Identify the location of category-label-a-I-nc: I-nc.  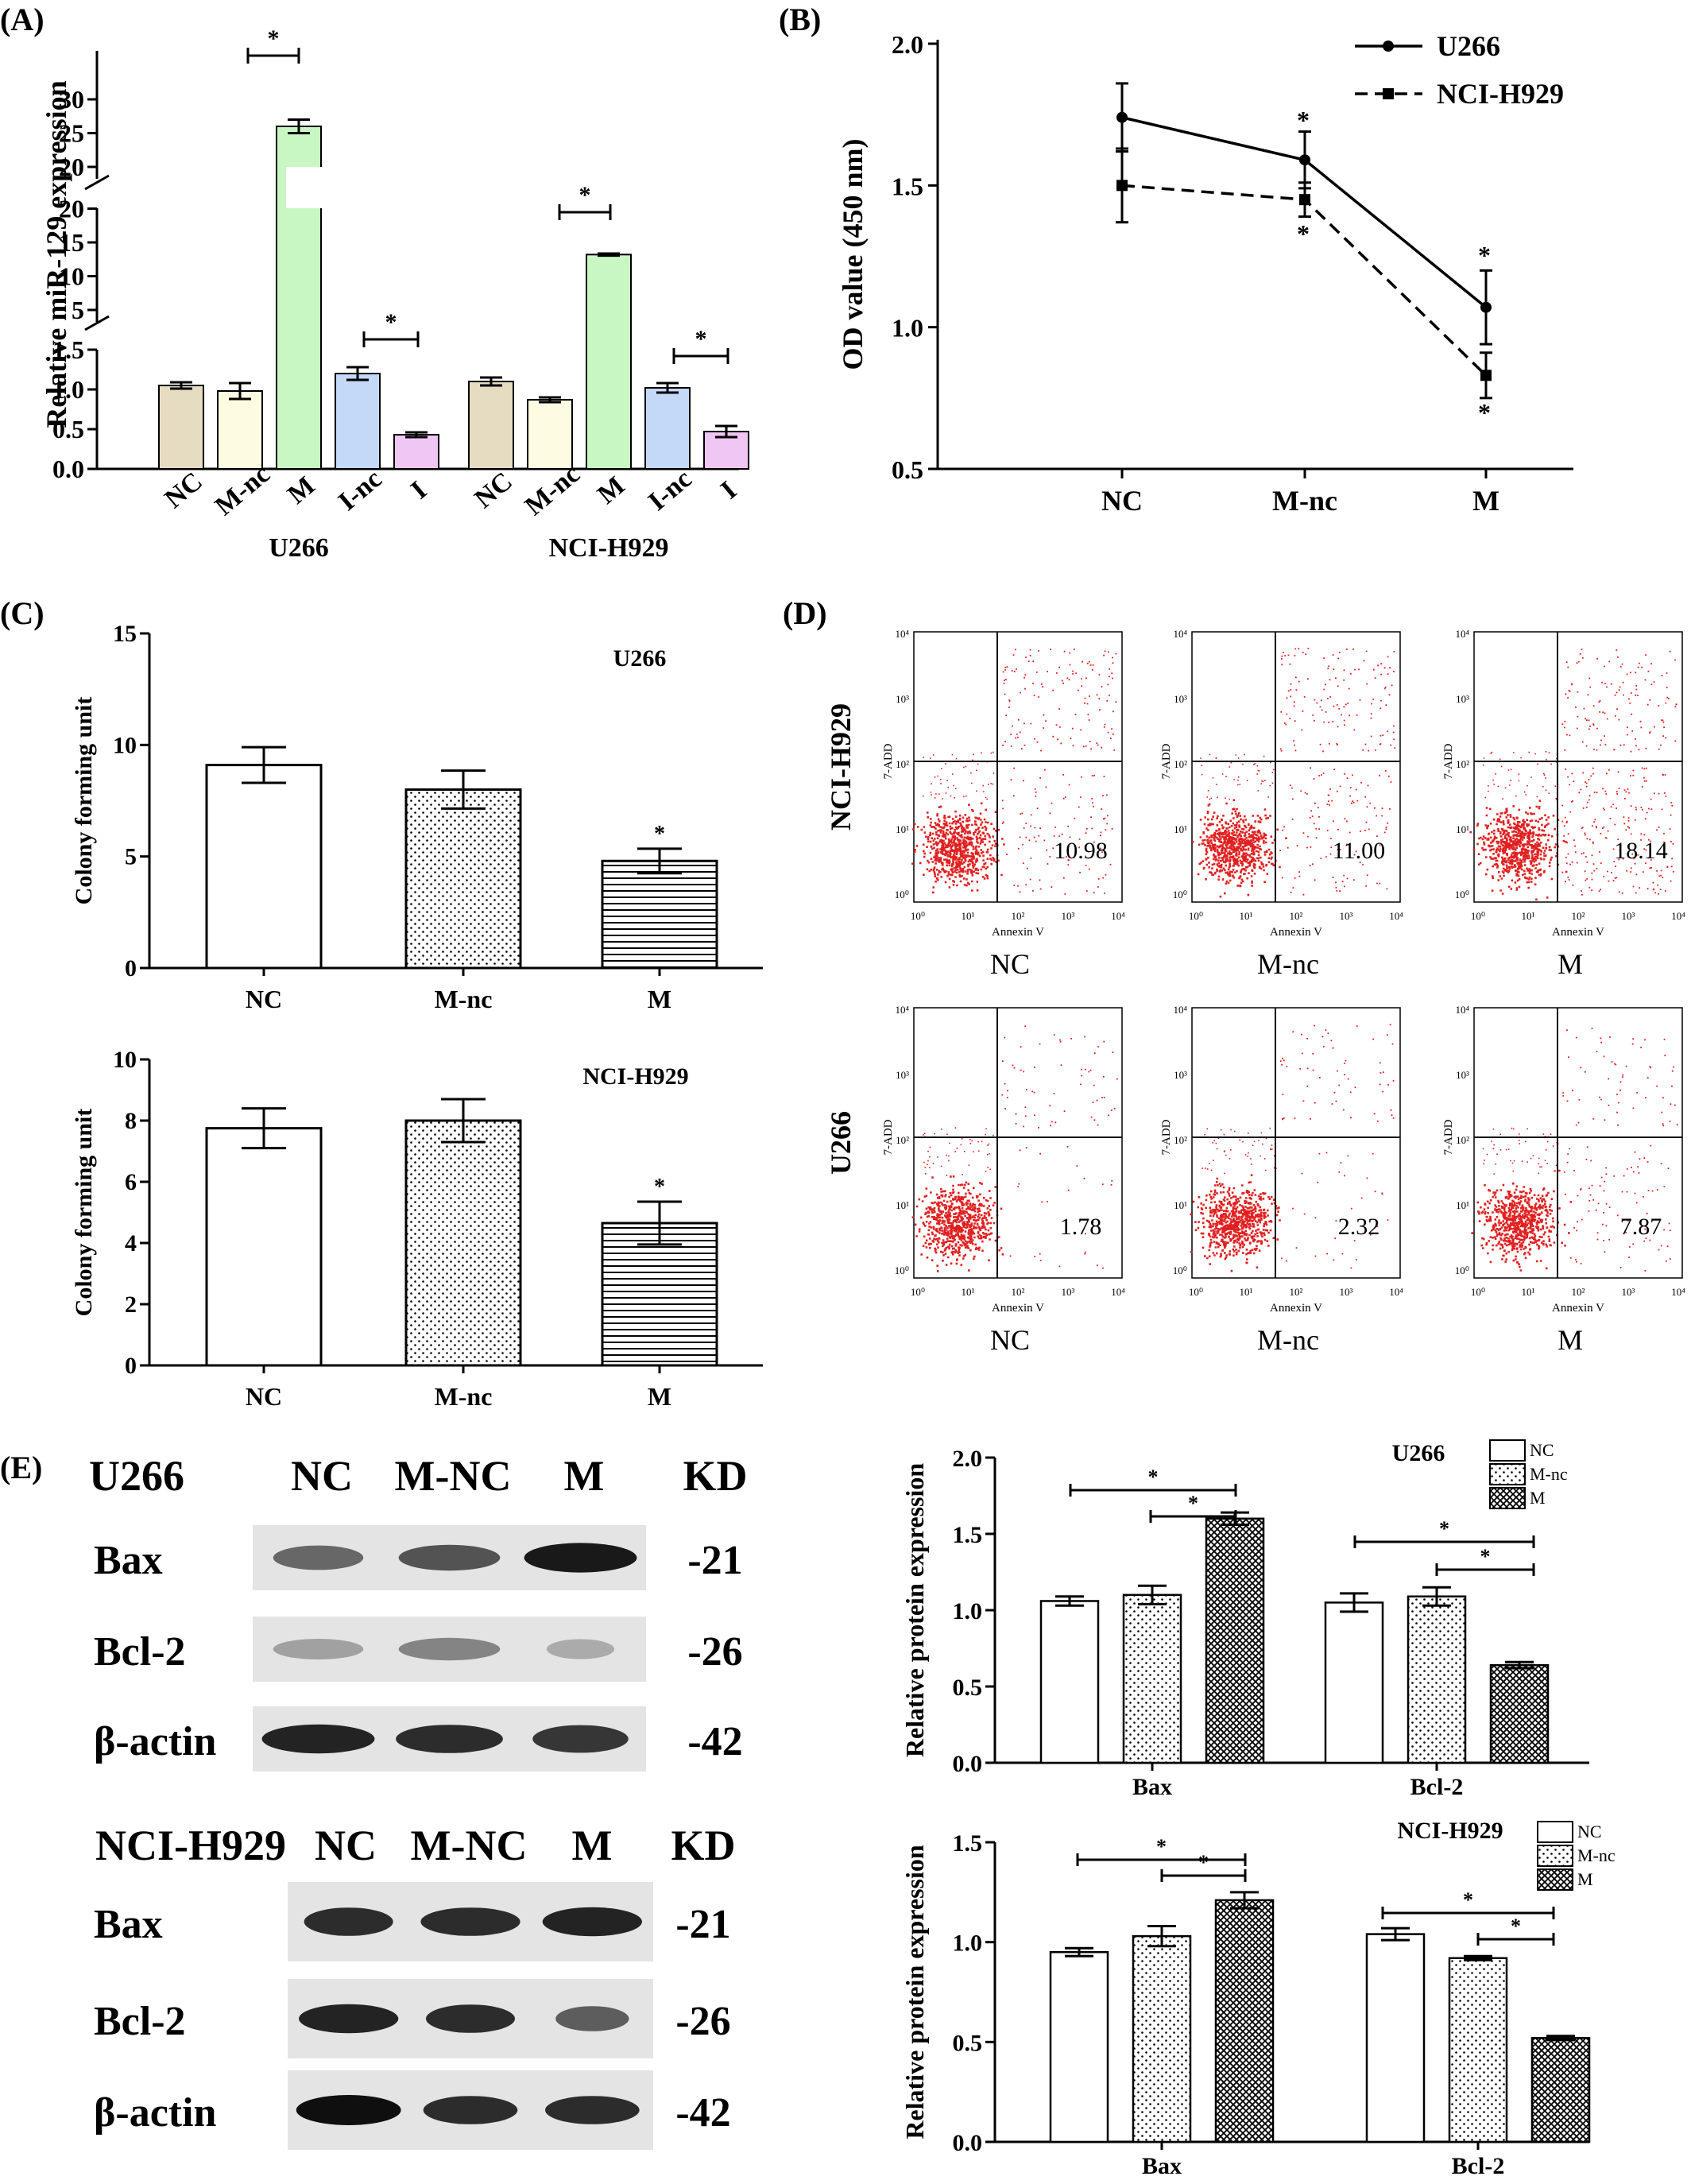
(670, 490).